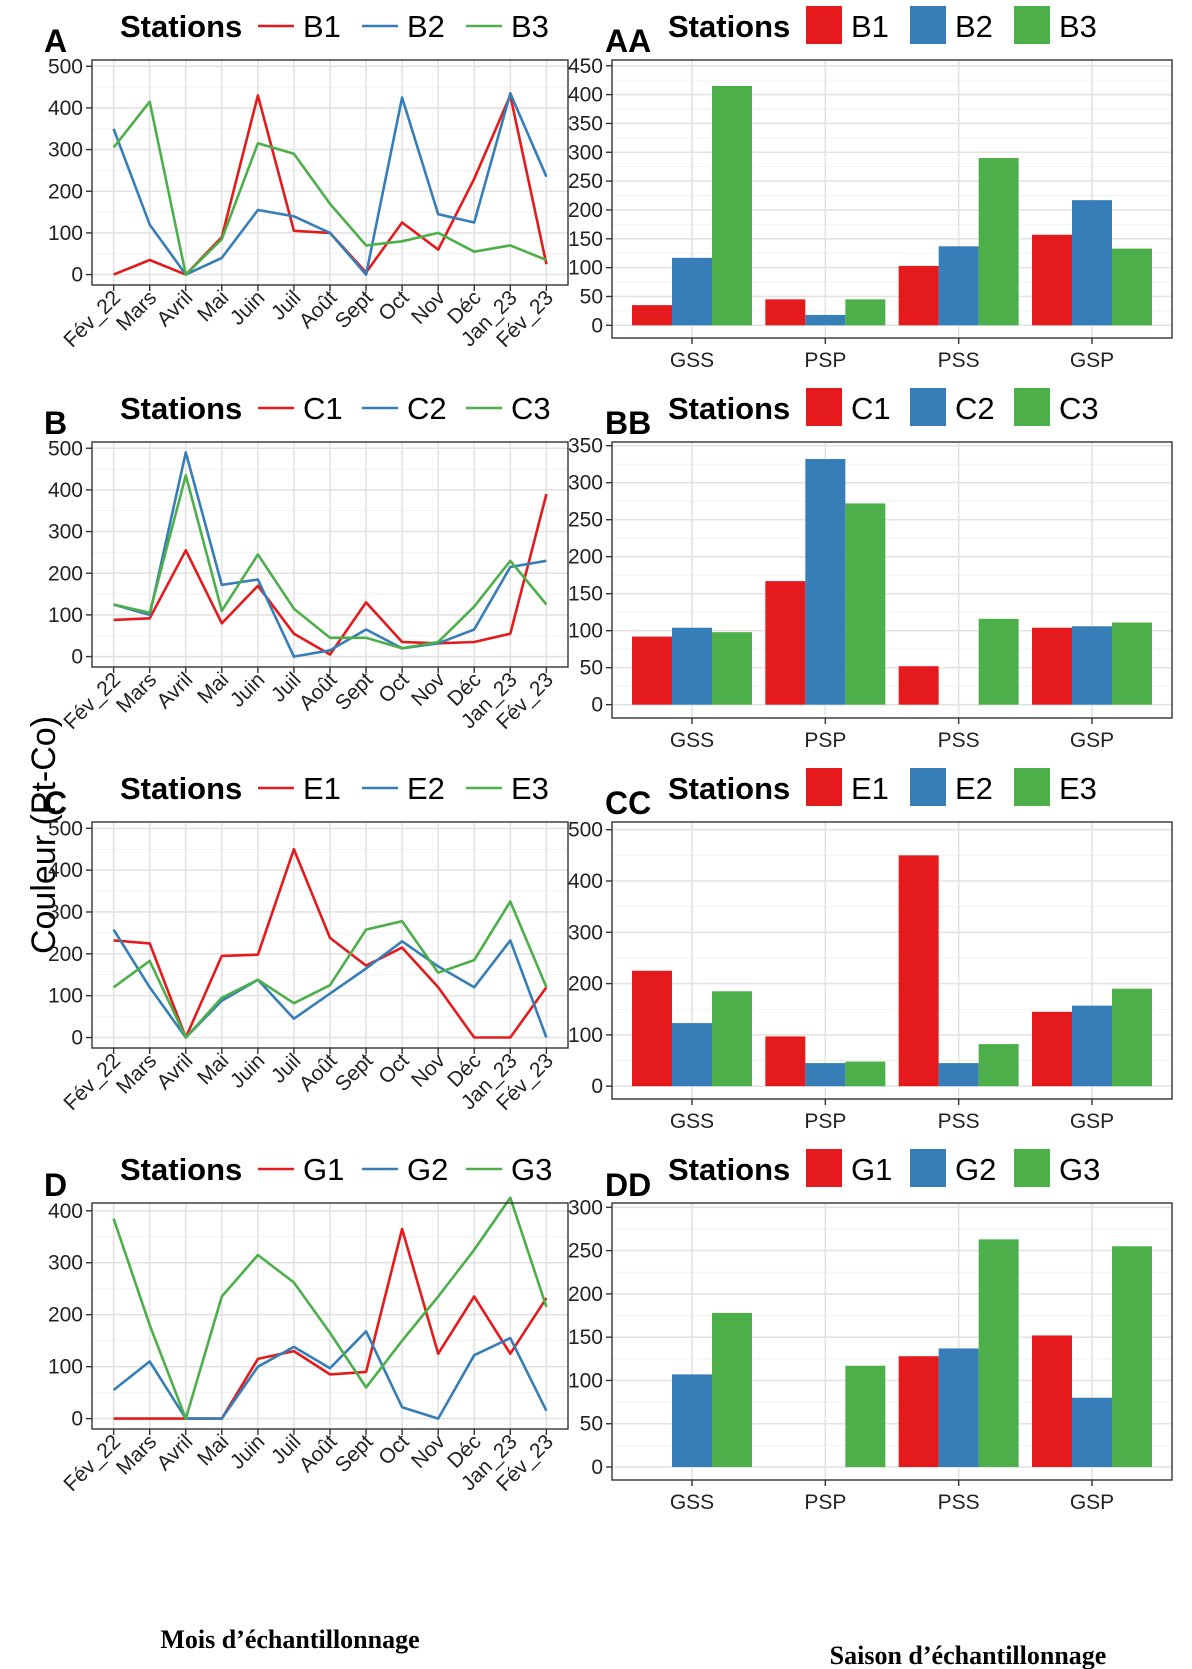  I want to click on x-axis-title-left: Mois d’échantillonnage, so click(289, 1639).